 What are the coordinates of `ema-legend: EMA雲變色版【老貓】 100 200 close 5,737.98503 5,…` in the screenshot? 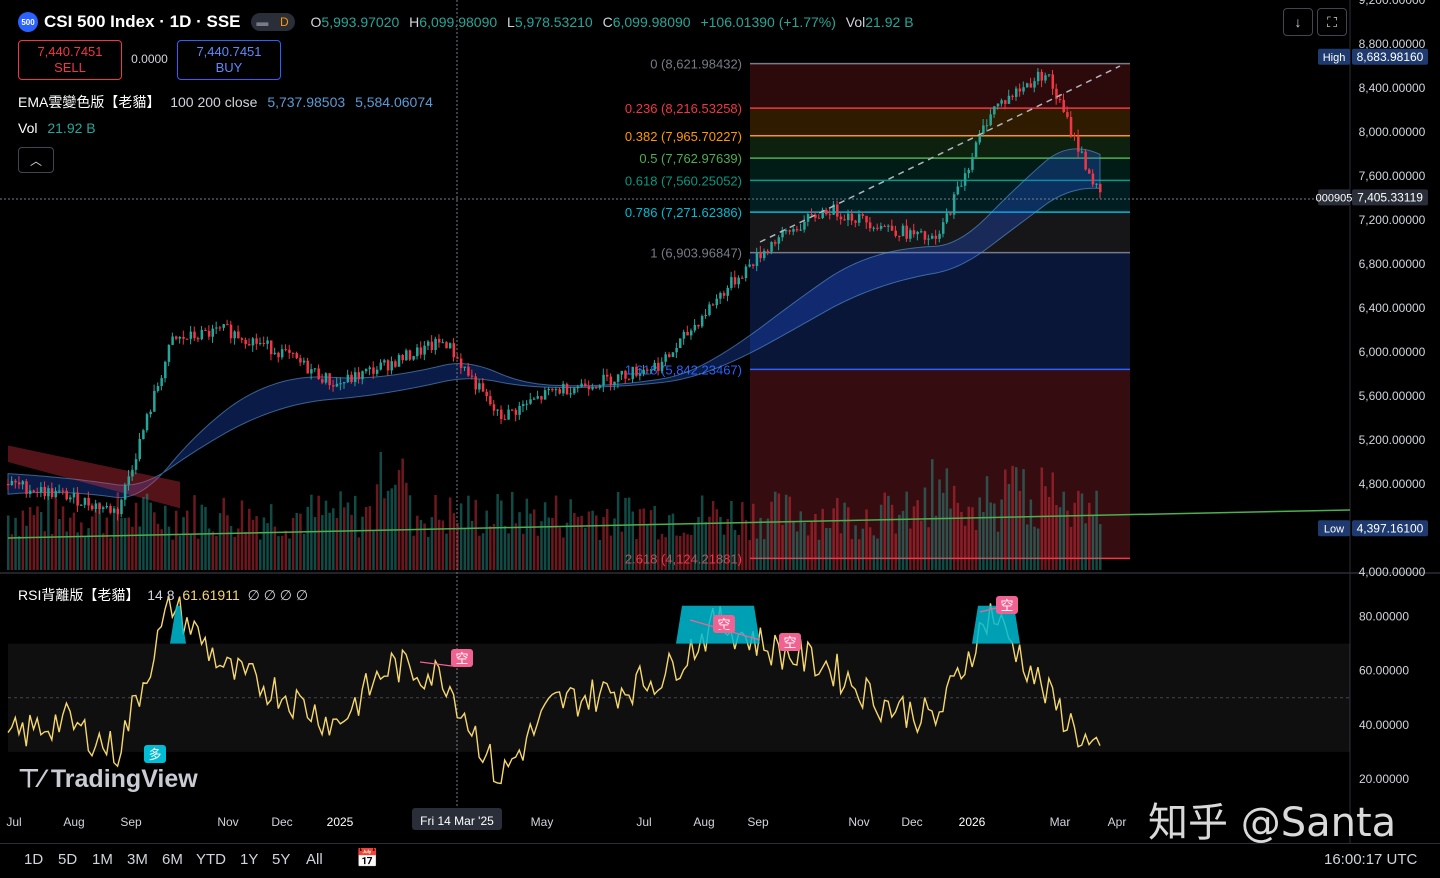 It's located at (225, 102).